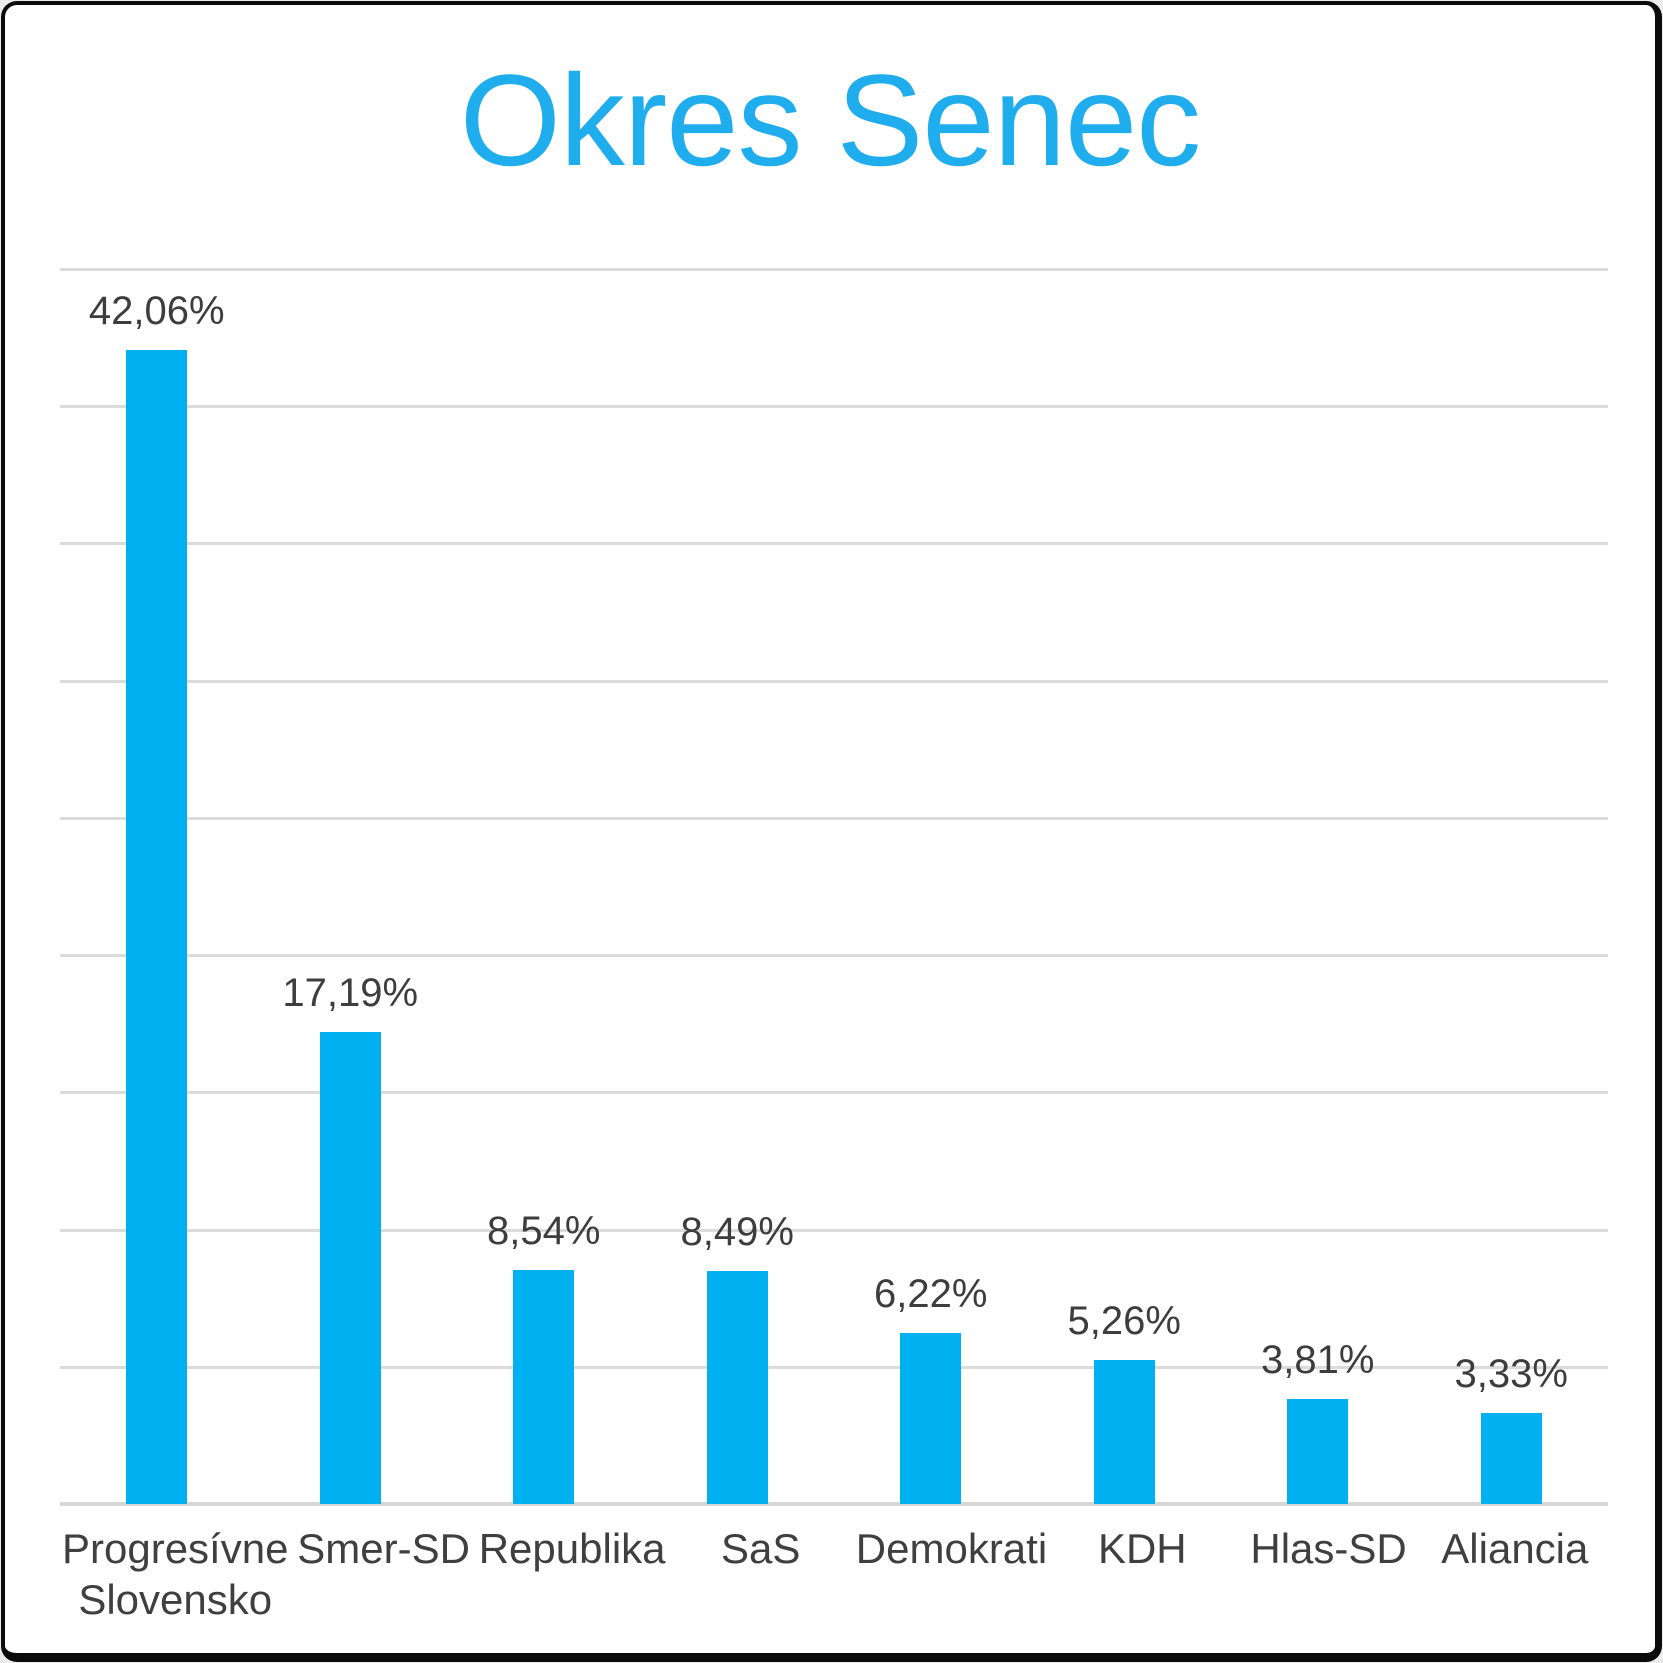  What do you see at coordinates (1515, 1548) in the screenshot?
I see `category-label: Aliancia` at bounding box center [1515, 1548].